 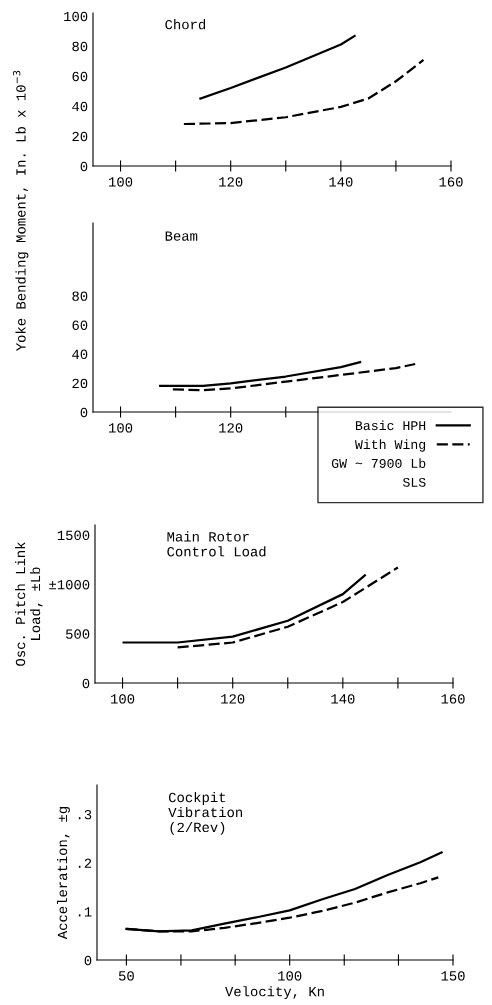 What do you see at coordinates (274, 993) in the screenshot?
I see `x-axis-title: Velocity, Kn` at bounding box center [274, 993].